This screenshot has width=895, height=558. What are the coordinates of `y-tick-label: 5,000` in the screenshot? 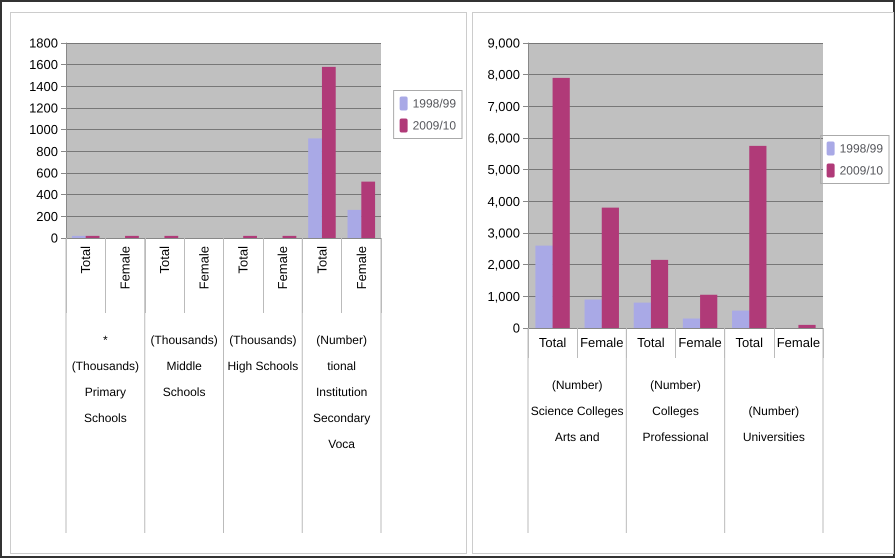 It's located at (503, 170).